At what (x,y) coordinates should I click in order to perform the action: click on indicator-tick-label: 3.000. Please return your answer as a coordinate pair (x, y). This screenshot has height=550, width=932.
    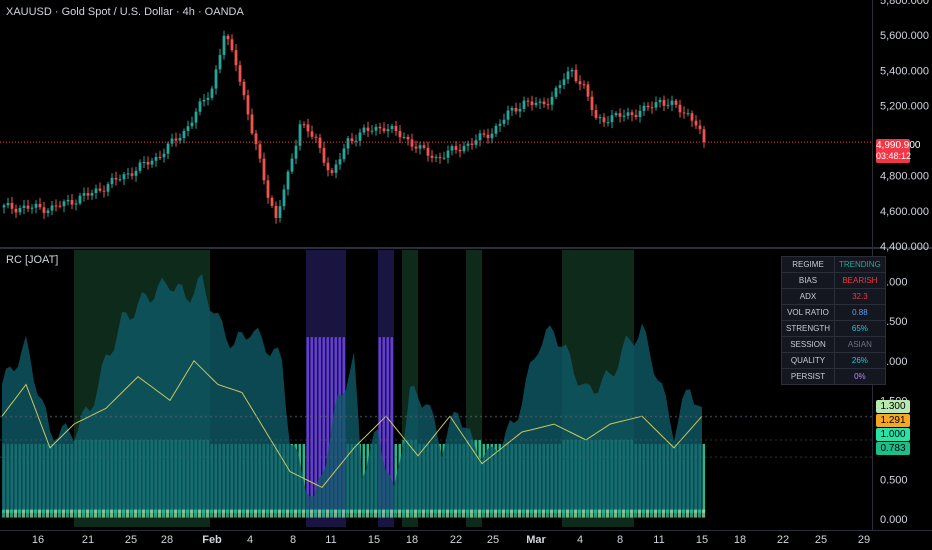
    Looking at the image, I should click on (894, 283).